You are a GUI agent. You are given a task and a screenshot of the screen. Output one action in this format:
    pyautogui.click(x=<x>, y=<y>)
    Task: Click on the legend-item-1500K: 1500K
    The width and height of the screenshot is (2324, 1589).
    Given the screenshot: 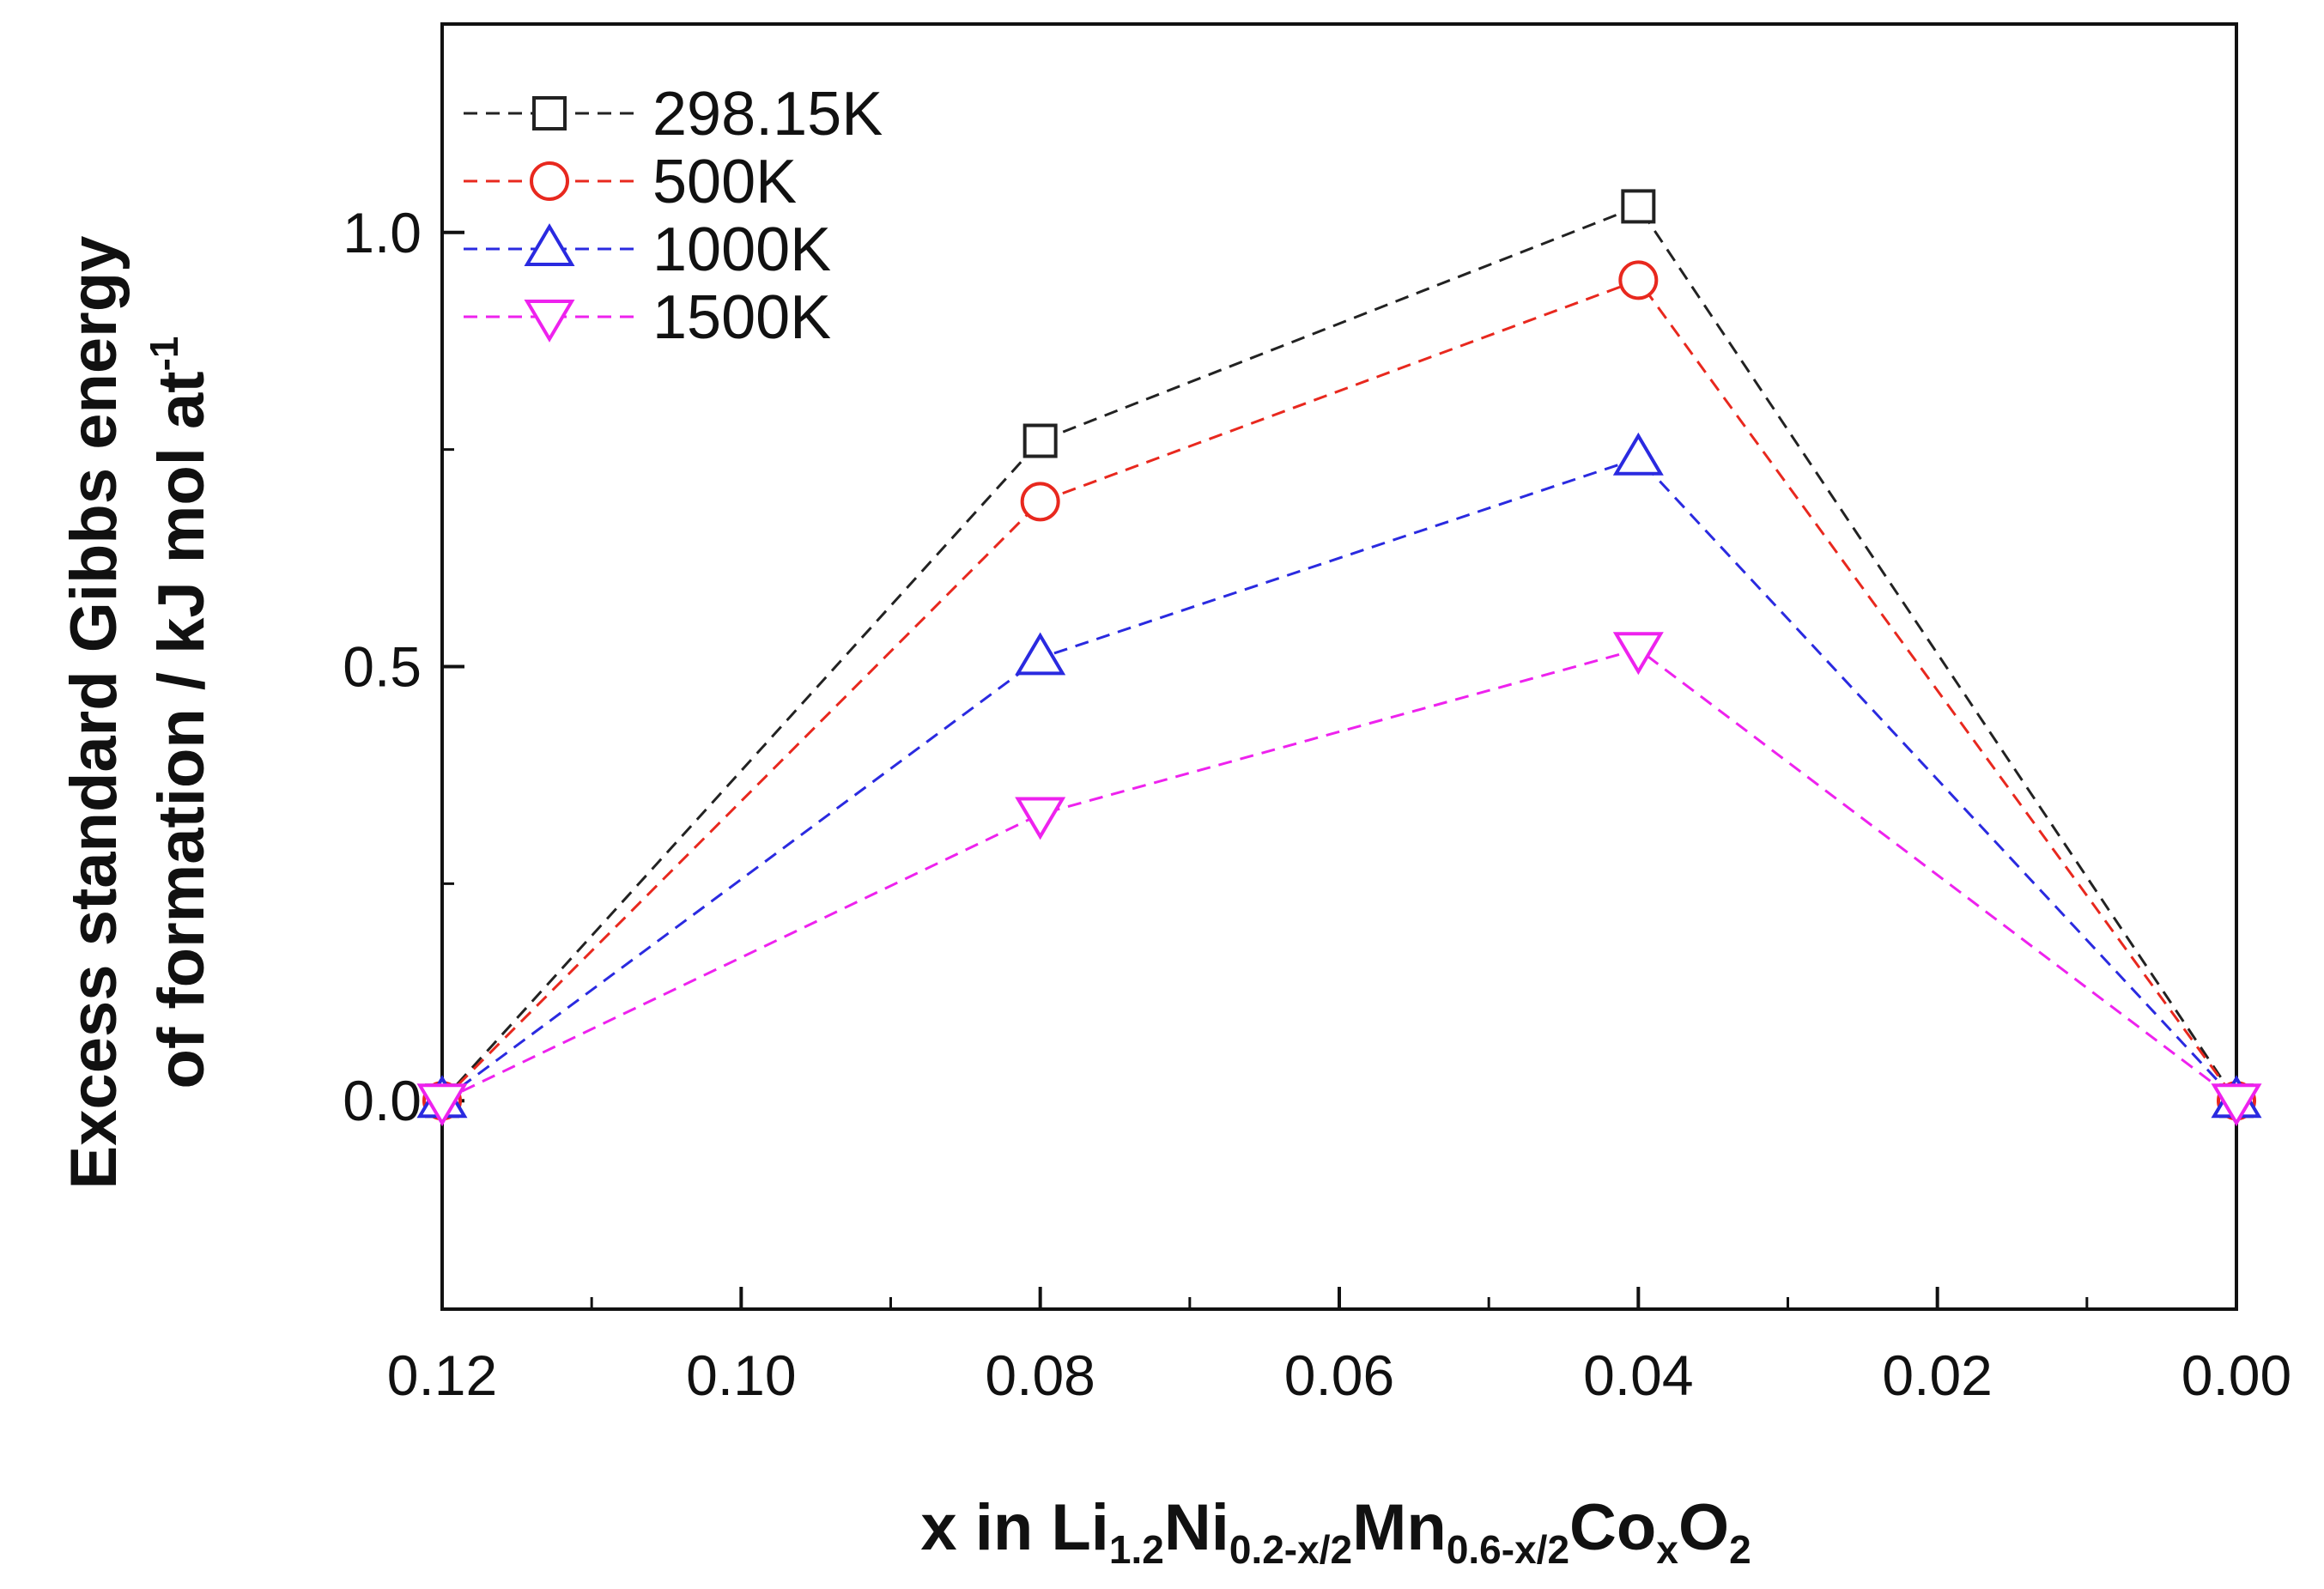 What is the action you would take?
    pyautogui.click(x=648, y=317)
    